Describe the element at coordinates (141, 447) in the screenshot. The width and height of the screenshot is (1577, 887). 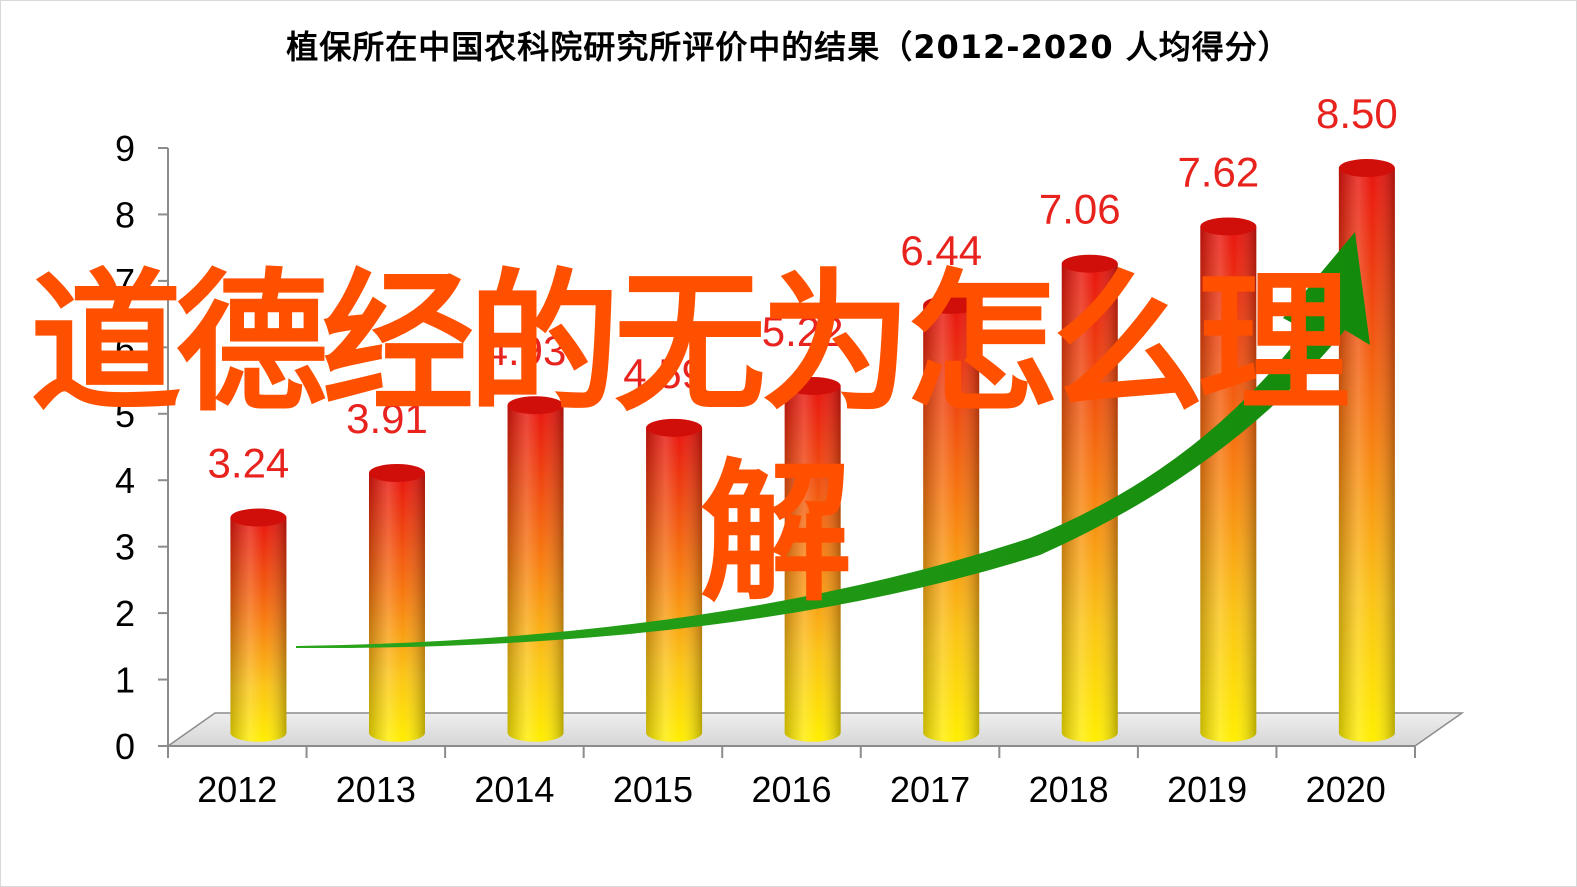
I see `y-axis-ticks: 0 1 2 3 4 5 6 7 8 9` at that location.